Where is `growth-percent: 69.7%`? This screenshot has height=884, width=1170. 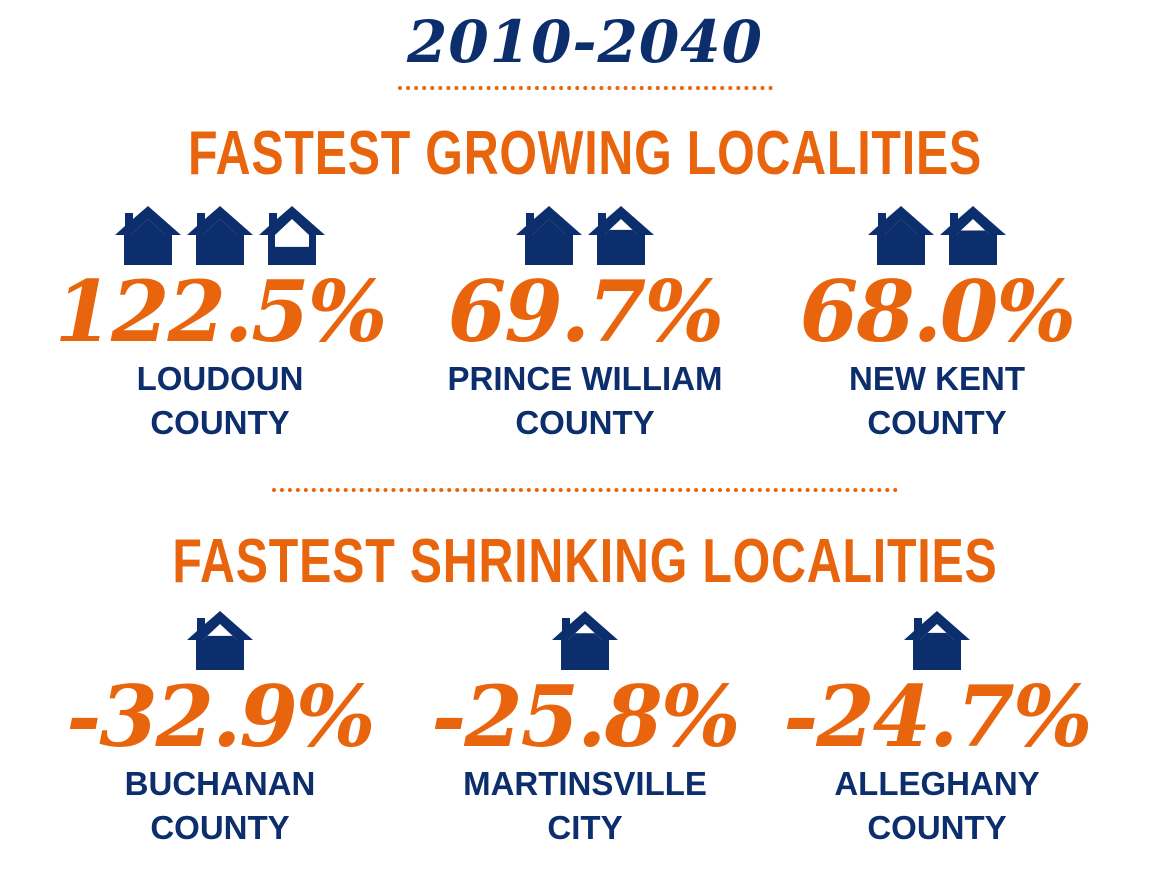
growth-percent: 69.7% is located at coordinates (585, 311).